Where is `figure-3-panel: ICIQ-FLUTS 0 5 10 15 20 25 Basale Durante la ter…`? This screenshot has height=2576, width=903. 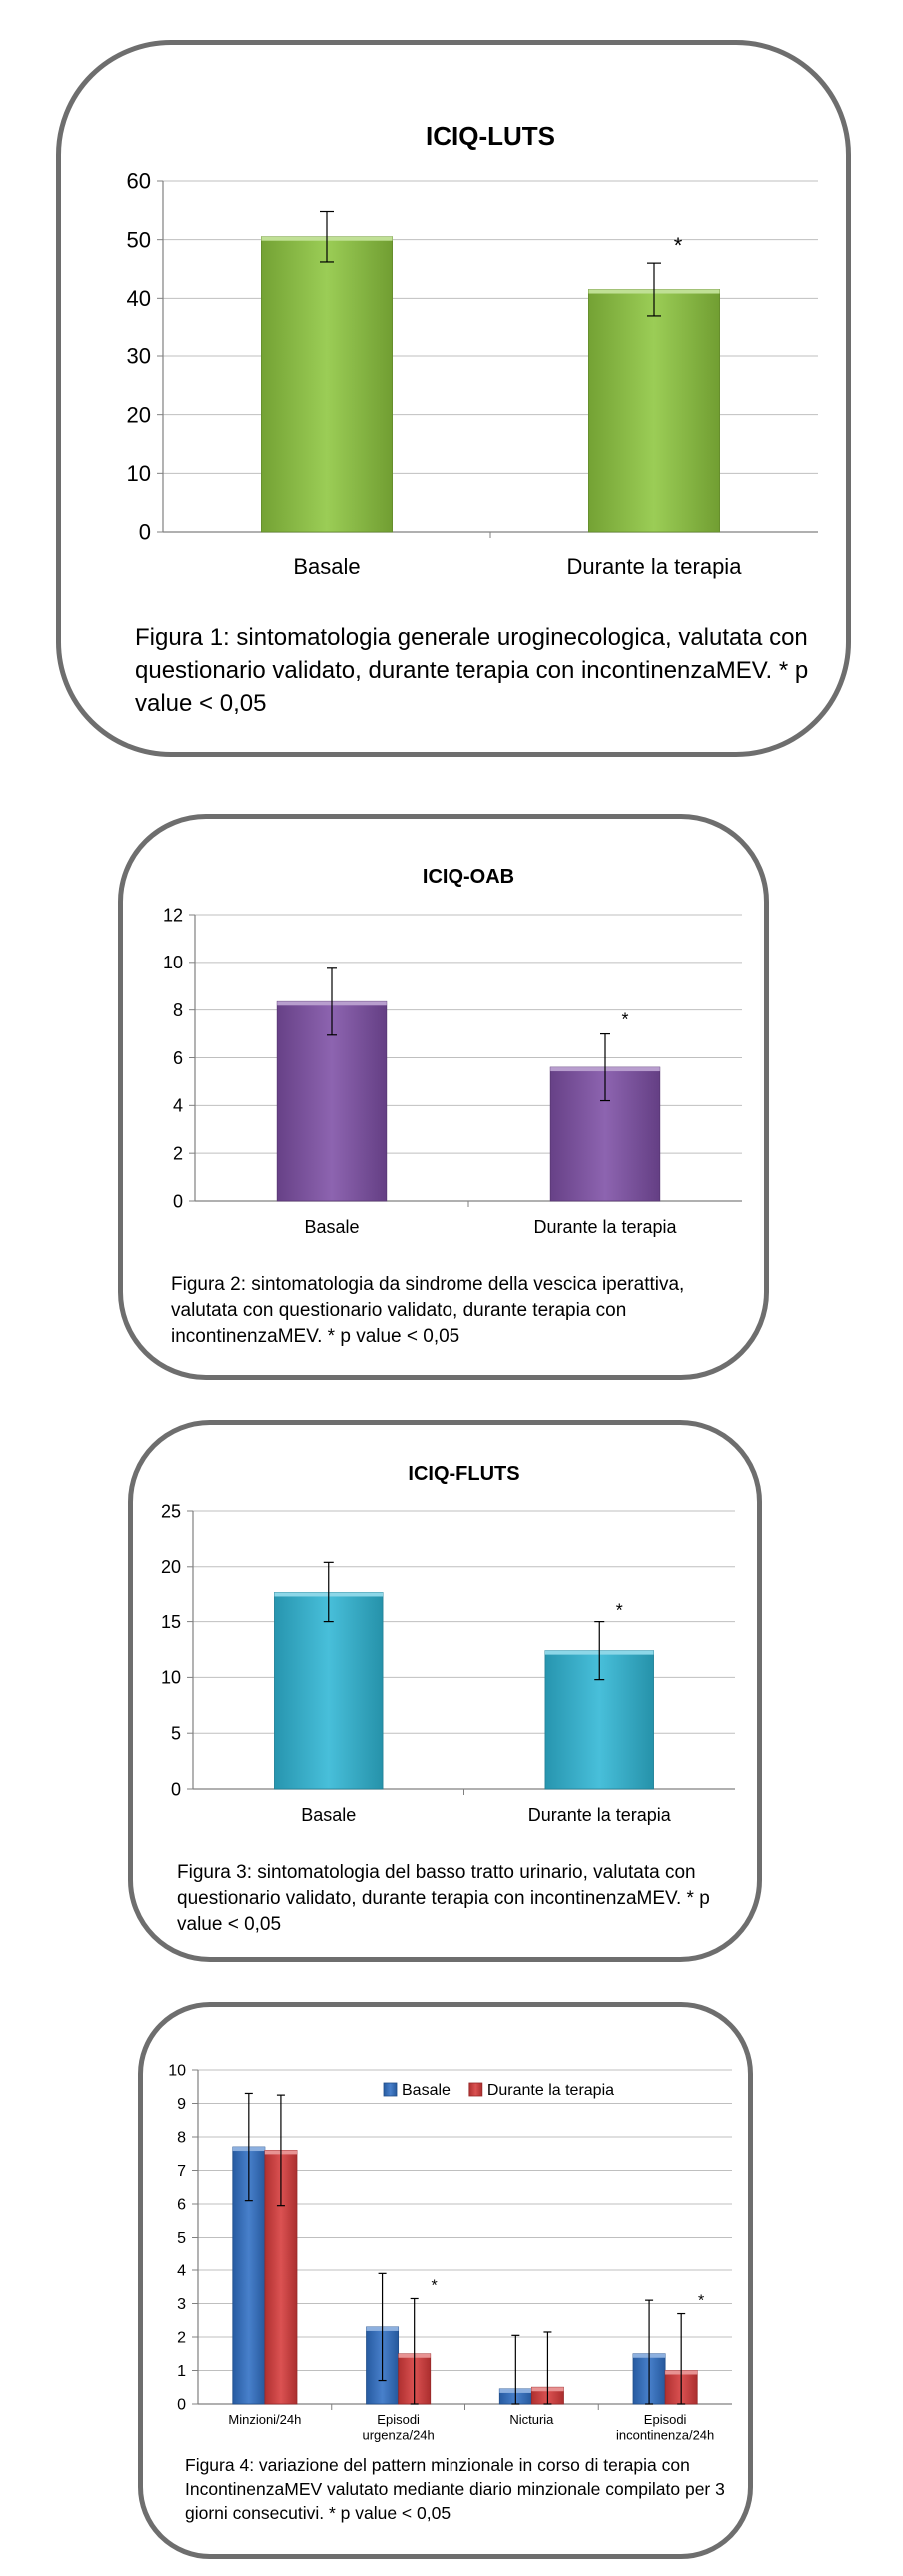
figure-3-panel: ICIQ-FLUTS 0 5 10 15 20 25 Basale Durante la ter… is located at coordinates (445, 1691).